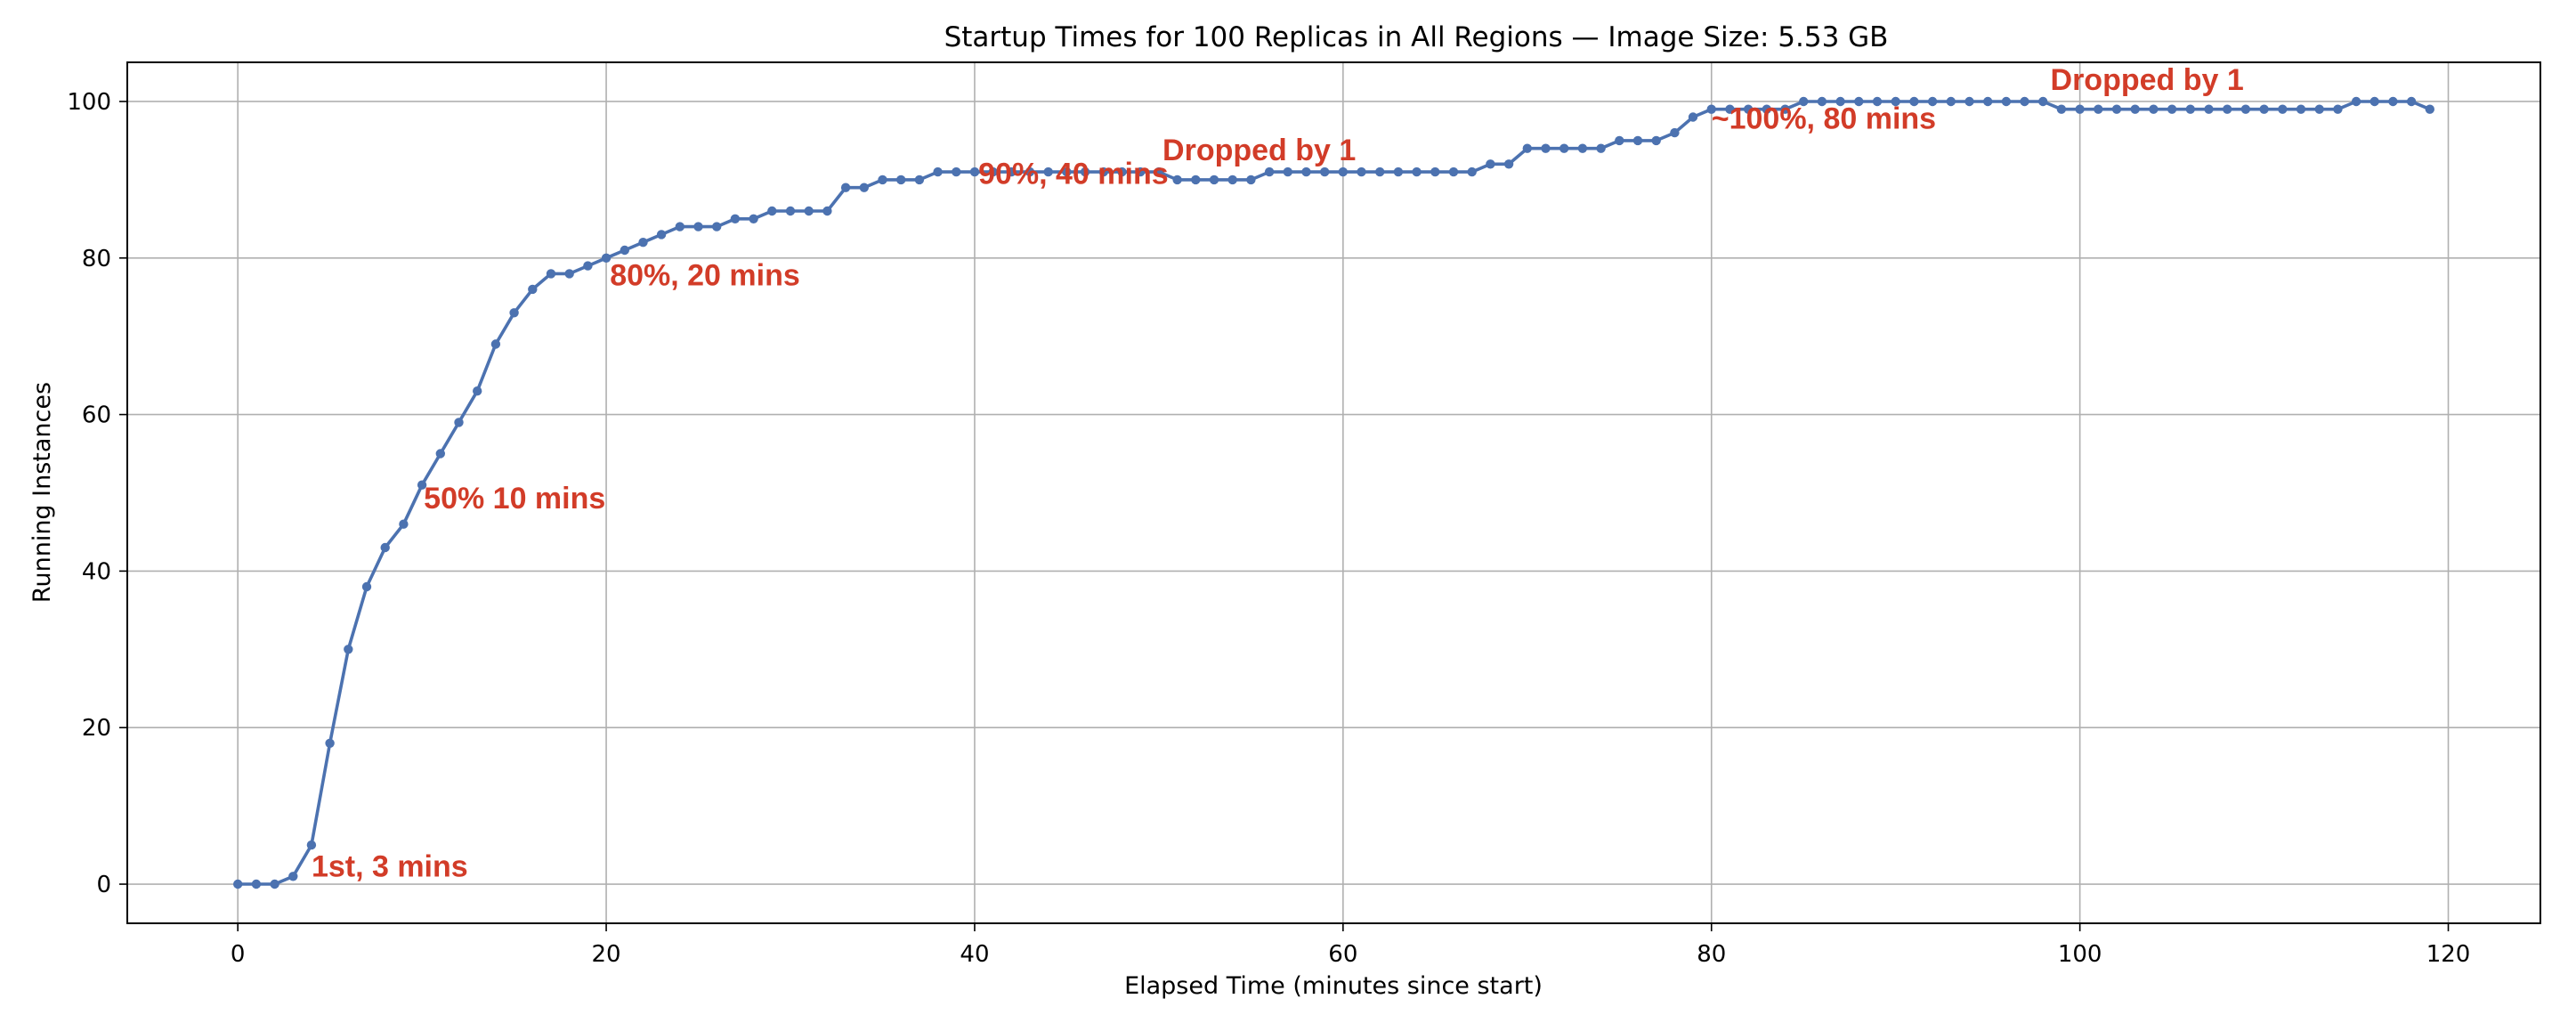 This screenshot has height=1015, width=2576. What do you see at coordinates (974, 954) in the screenshot?
I see `x-tick-label: 40` at bounding box center [974, 954].